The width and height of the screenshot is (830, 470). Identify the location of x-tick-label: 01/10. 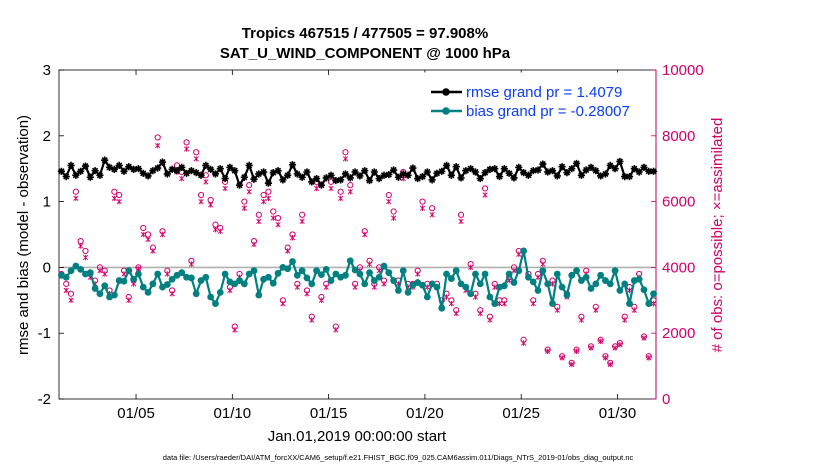
(233, 413).